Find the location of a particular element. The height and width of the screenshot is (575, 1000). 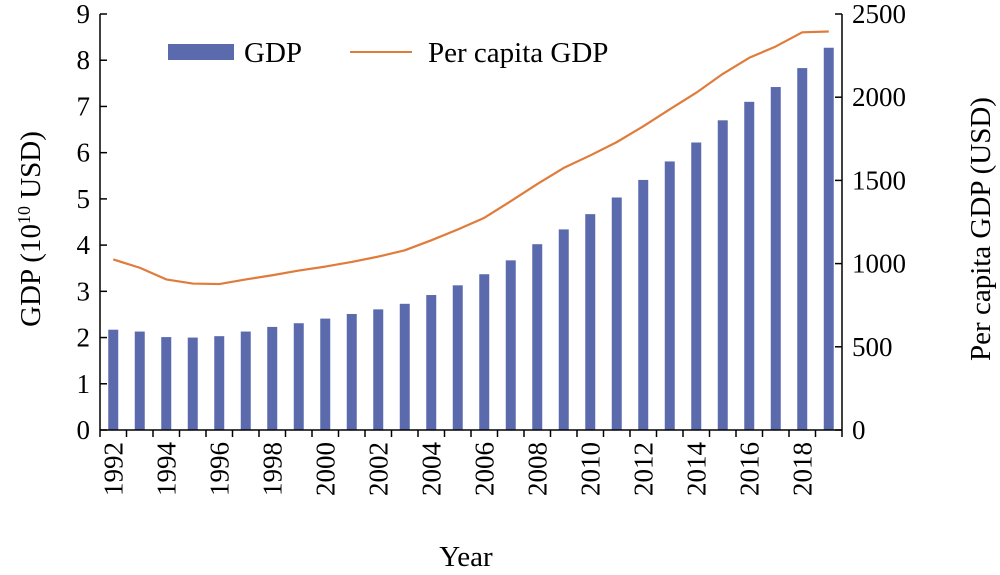

x-tick-label: 2006 is located at coordinates (484, 469).